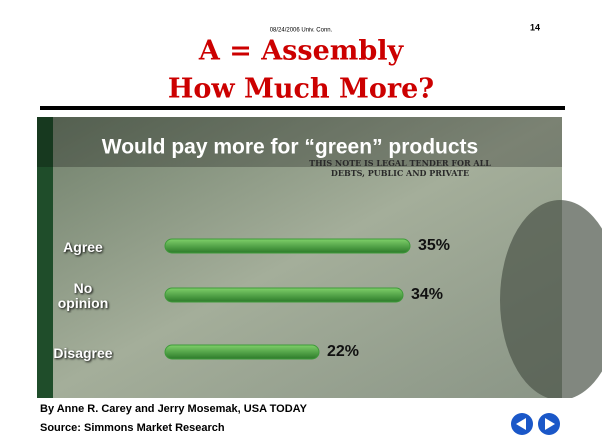 This screenshot has height=446, width=602. I want to click on category-label: No opinion, so click(83, 295).